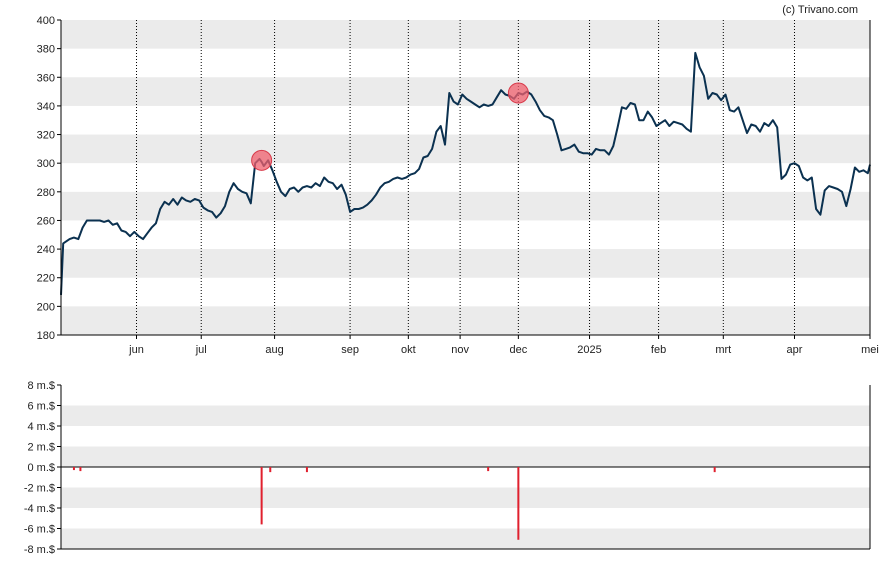 The height and width of the screenshot is (565, 888). Describe the element at coordinates (503, 345) in the screenshot. I see `price-x-tick-labels: jun jul aug sep okt nov dec 2025 feb mrt apr mei` at that location.